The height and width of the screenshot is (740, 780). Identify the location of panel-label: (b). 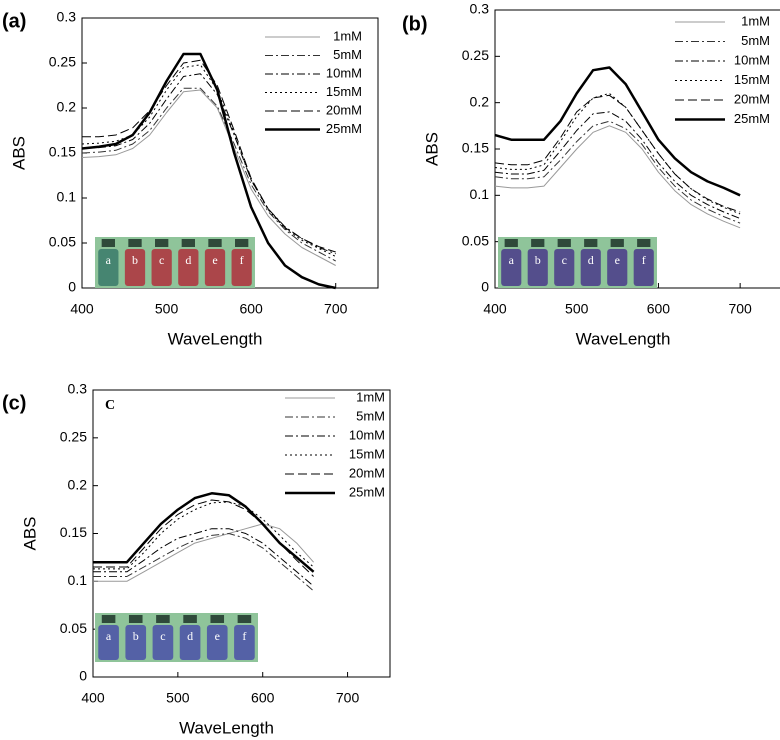
(415, 24).